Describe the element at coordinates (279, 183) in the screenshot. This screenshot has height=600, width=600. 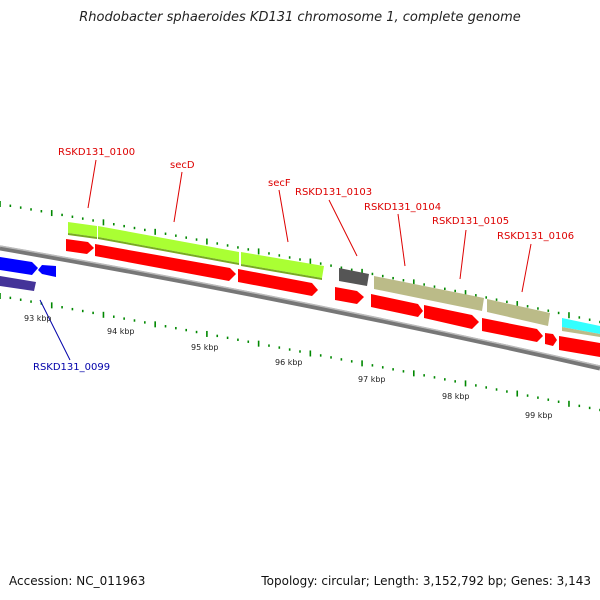
I see `gene-label-secf: secF` at that location.